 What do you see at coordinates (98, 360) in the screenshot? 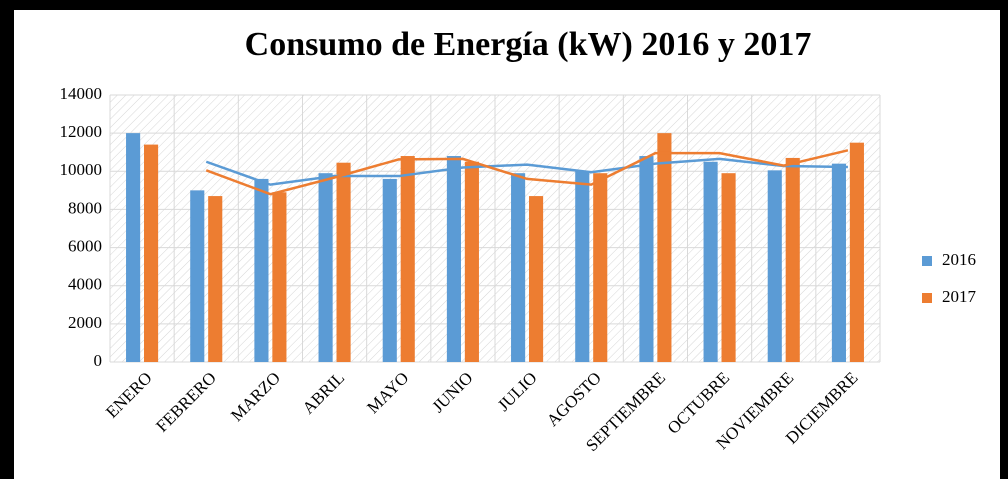
I see `y-tick-label: 0` at bounding box center [98, 360].